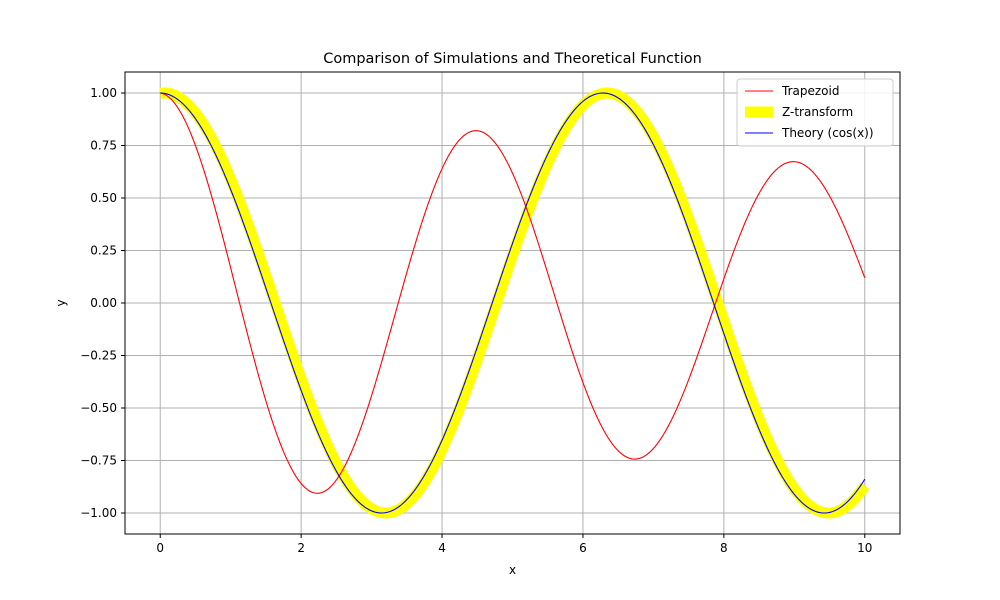 Image resolution: width=1000 pixels, height=600 pixels. What do you see at coordinates (98, 461) in the screenshot?
I see `y-tick-label: −0.75` at bounding box center [98, 461].